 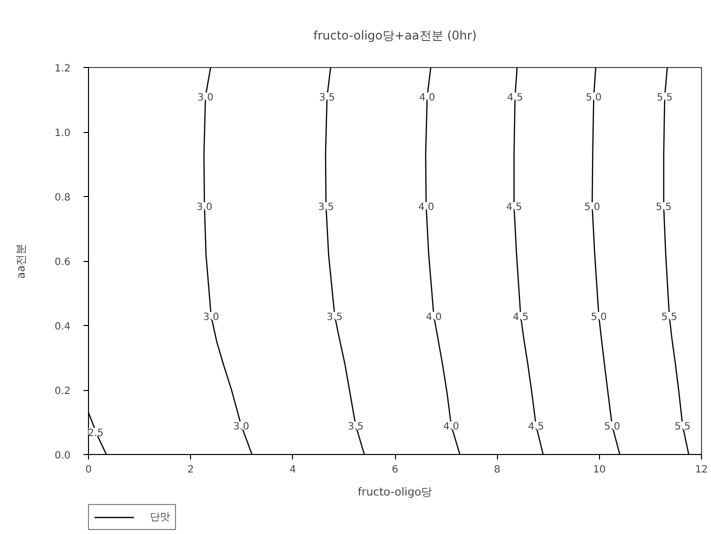 What do you see at coordinates (190, 470) in the screenshot?
I see `x-tick-label: 2` at bounding box center [190, 470].